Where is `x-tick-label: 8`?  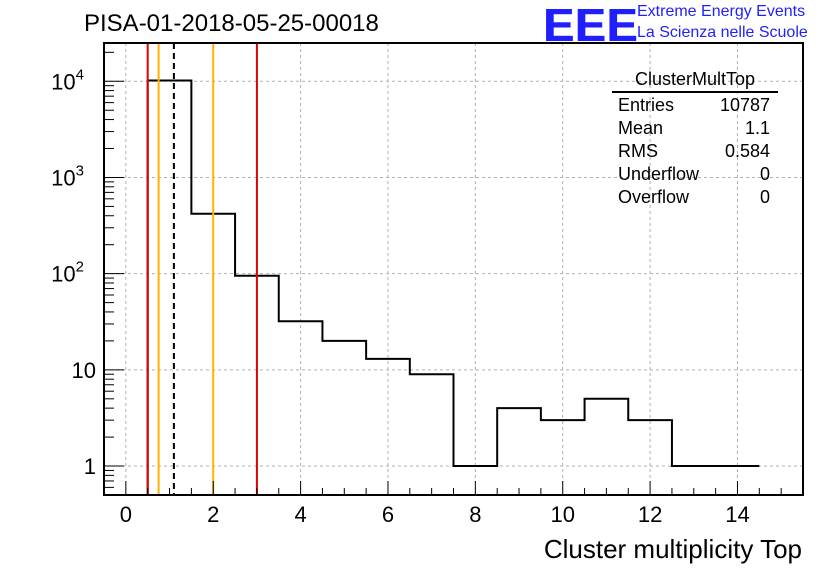
x-tick-label: 8 is located at coordinates (475, 514).